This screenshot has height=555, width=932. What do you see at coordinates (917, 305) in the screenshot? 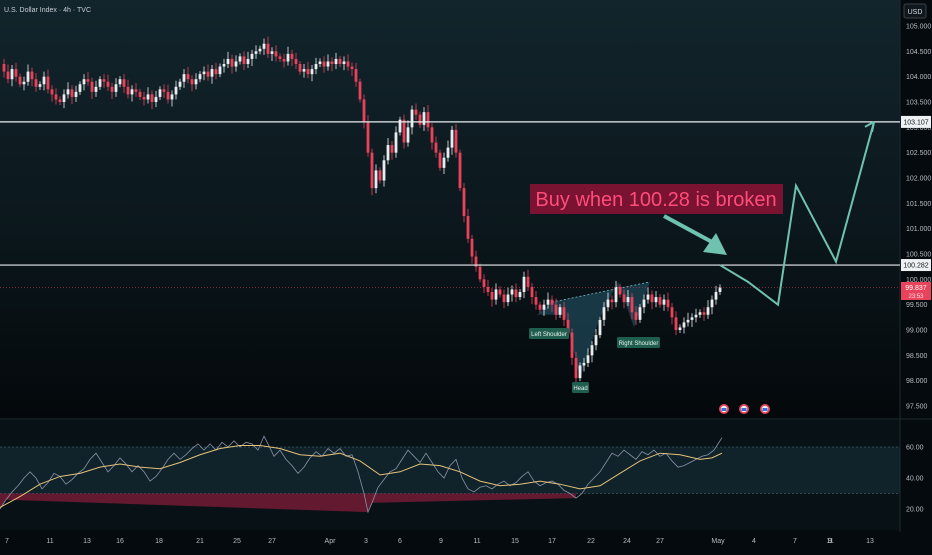
I see `price-tick-label: 99.500` at bounding box center [917, 305].